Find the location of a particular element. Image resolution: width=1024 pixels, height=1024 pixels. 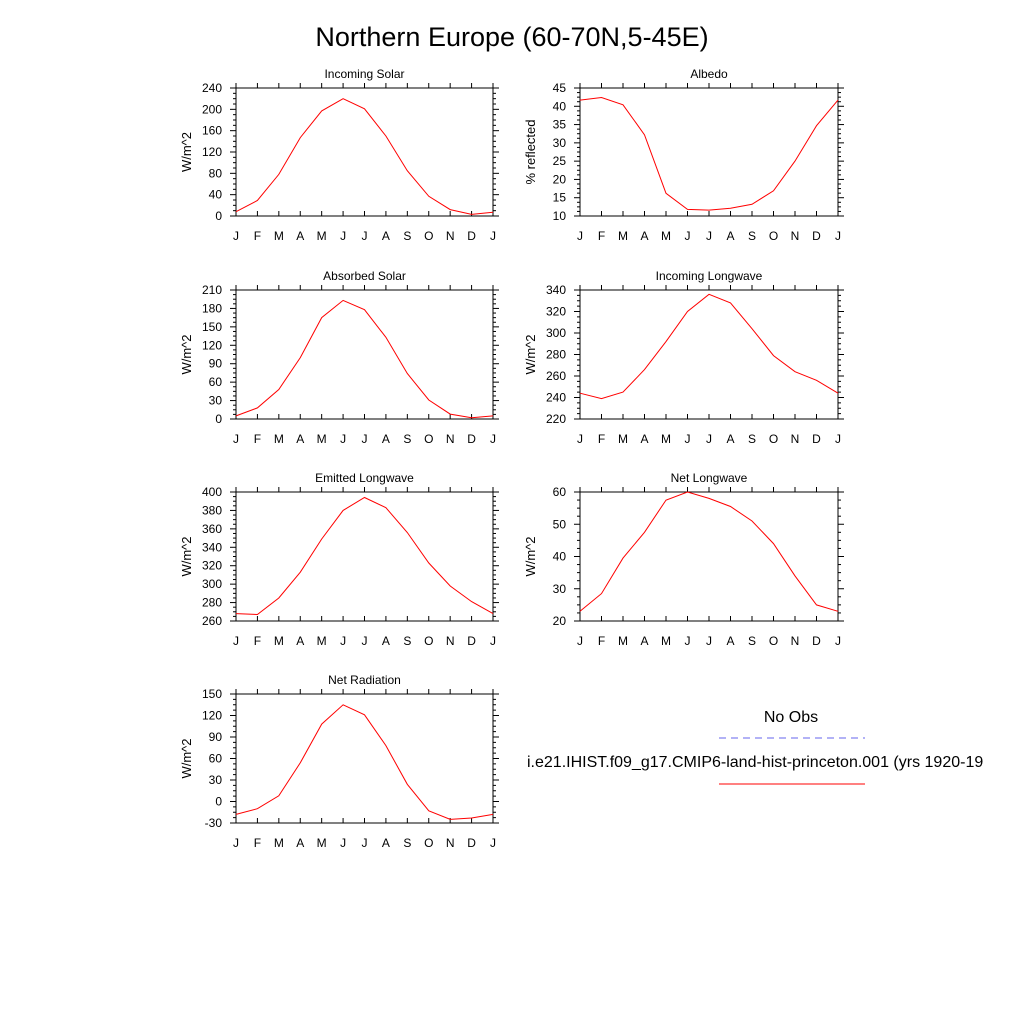

y-tick-label: 0 is located at coordinates (218, 216).